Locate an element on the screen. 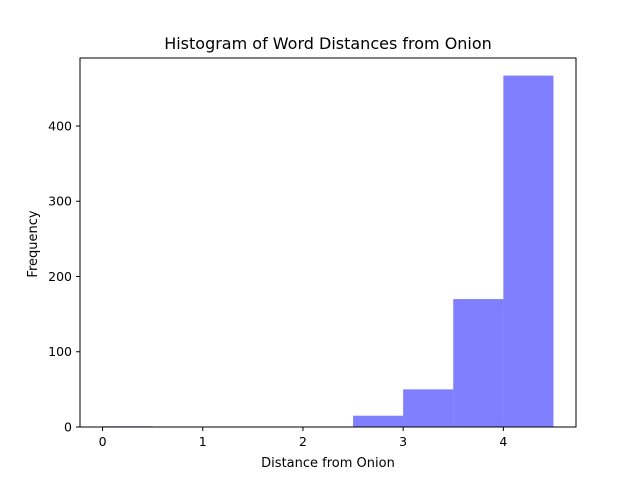 The height and width of the screenshot is (480, 640). y-axis-label: Frequency is located at coordinates (33, 243).